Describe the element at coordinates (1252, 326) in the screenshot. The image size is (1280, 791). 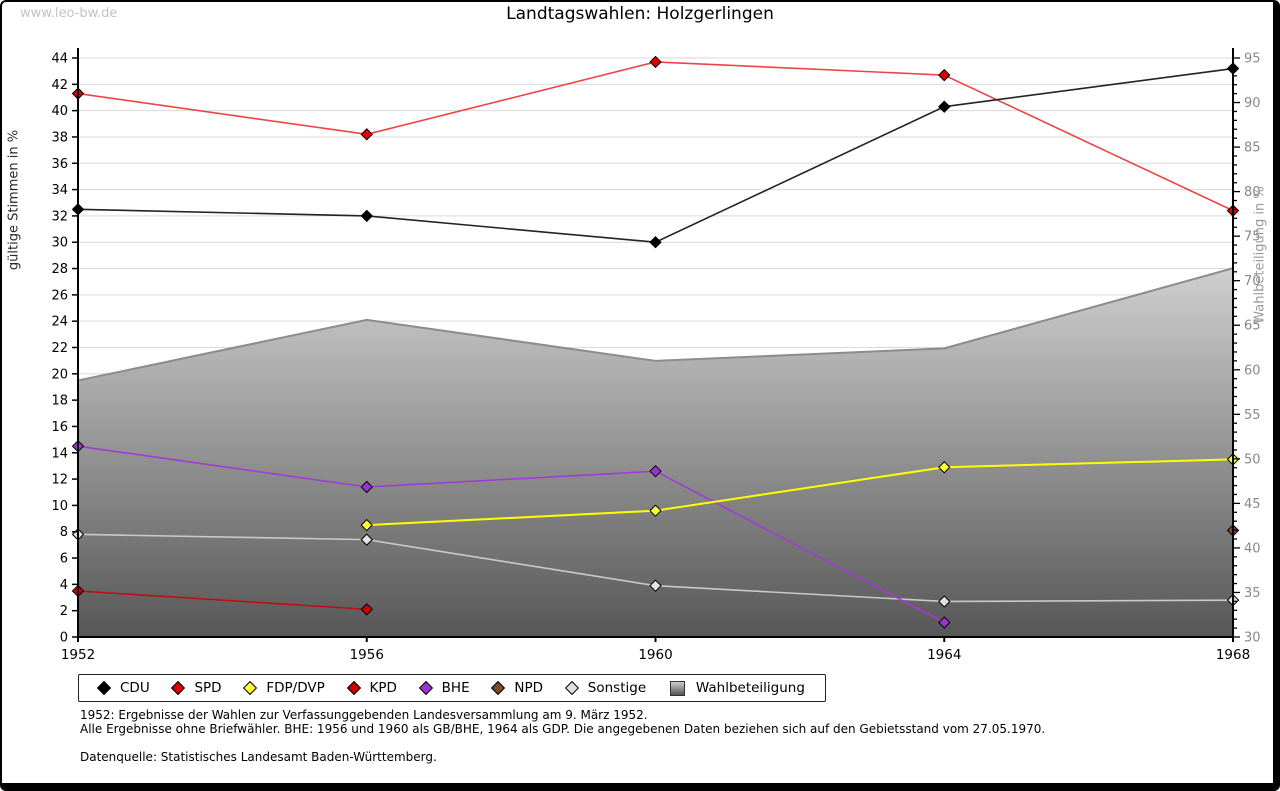
I see `svg-text: 65` at that location.